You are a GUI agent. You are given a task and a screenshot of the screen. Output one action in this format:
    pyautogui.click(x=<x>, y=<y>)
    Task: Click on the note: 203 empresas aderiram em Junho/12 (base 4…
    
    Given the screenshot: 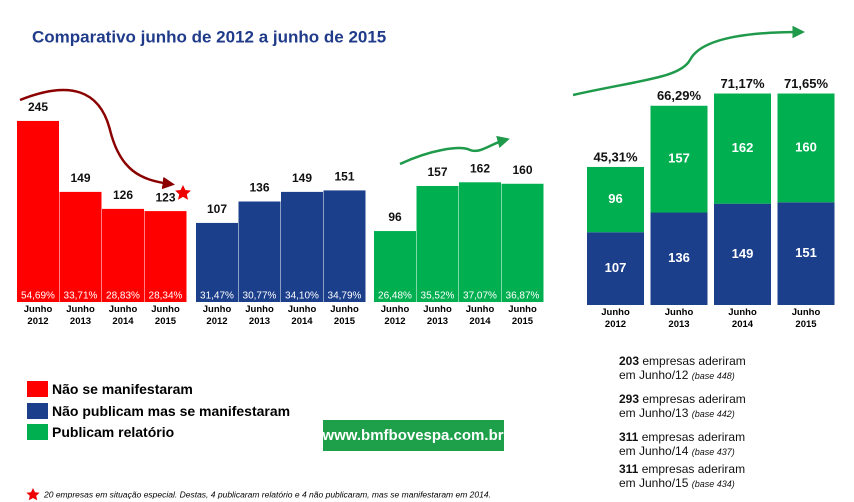 What is the action you would take?
    pyautogui.click(x=682, y=368)
    